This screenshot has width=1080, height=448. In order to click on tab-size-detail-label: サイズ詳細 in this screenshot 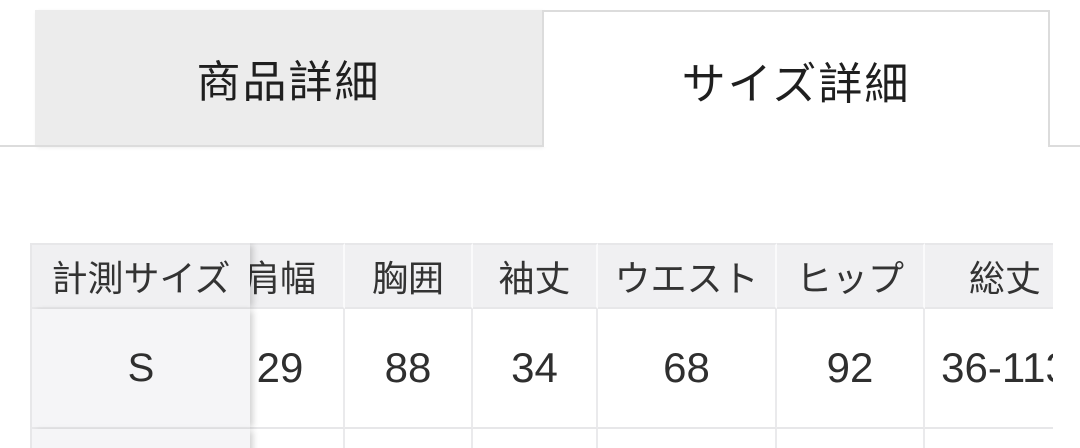, I will do `click(796, 84)`.